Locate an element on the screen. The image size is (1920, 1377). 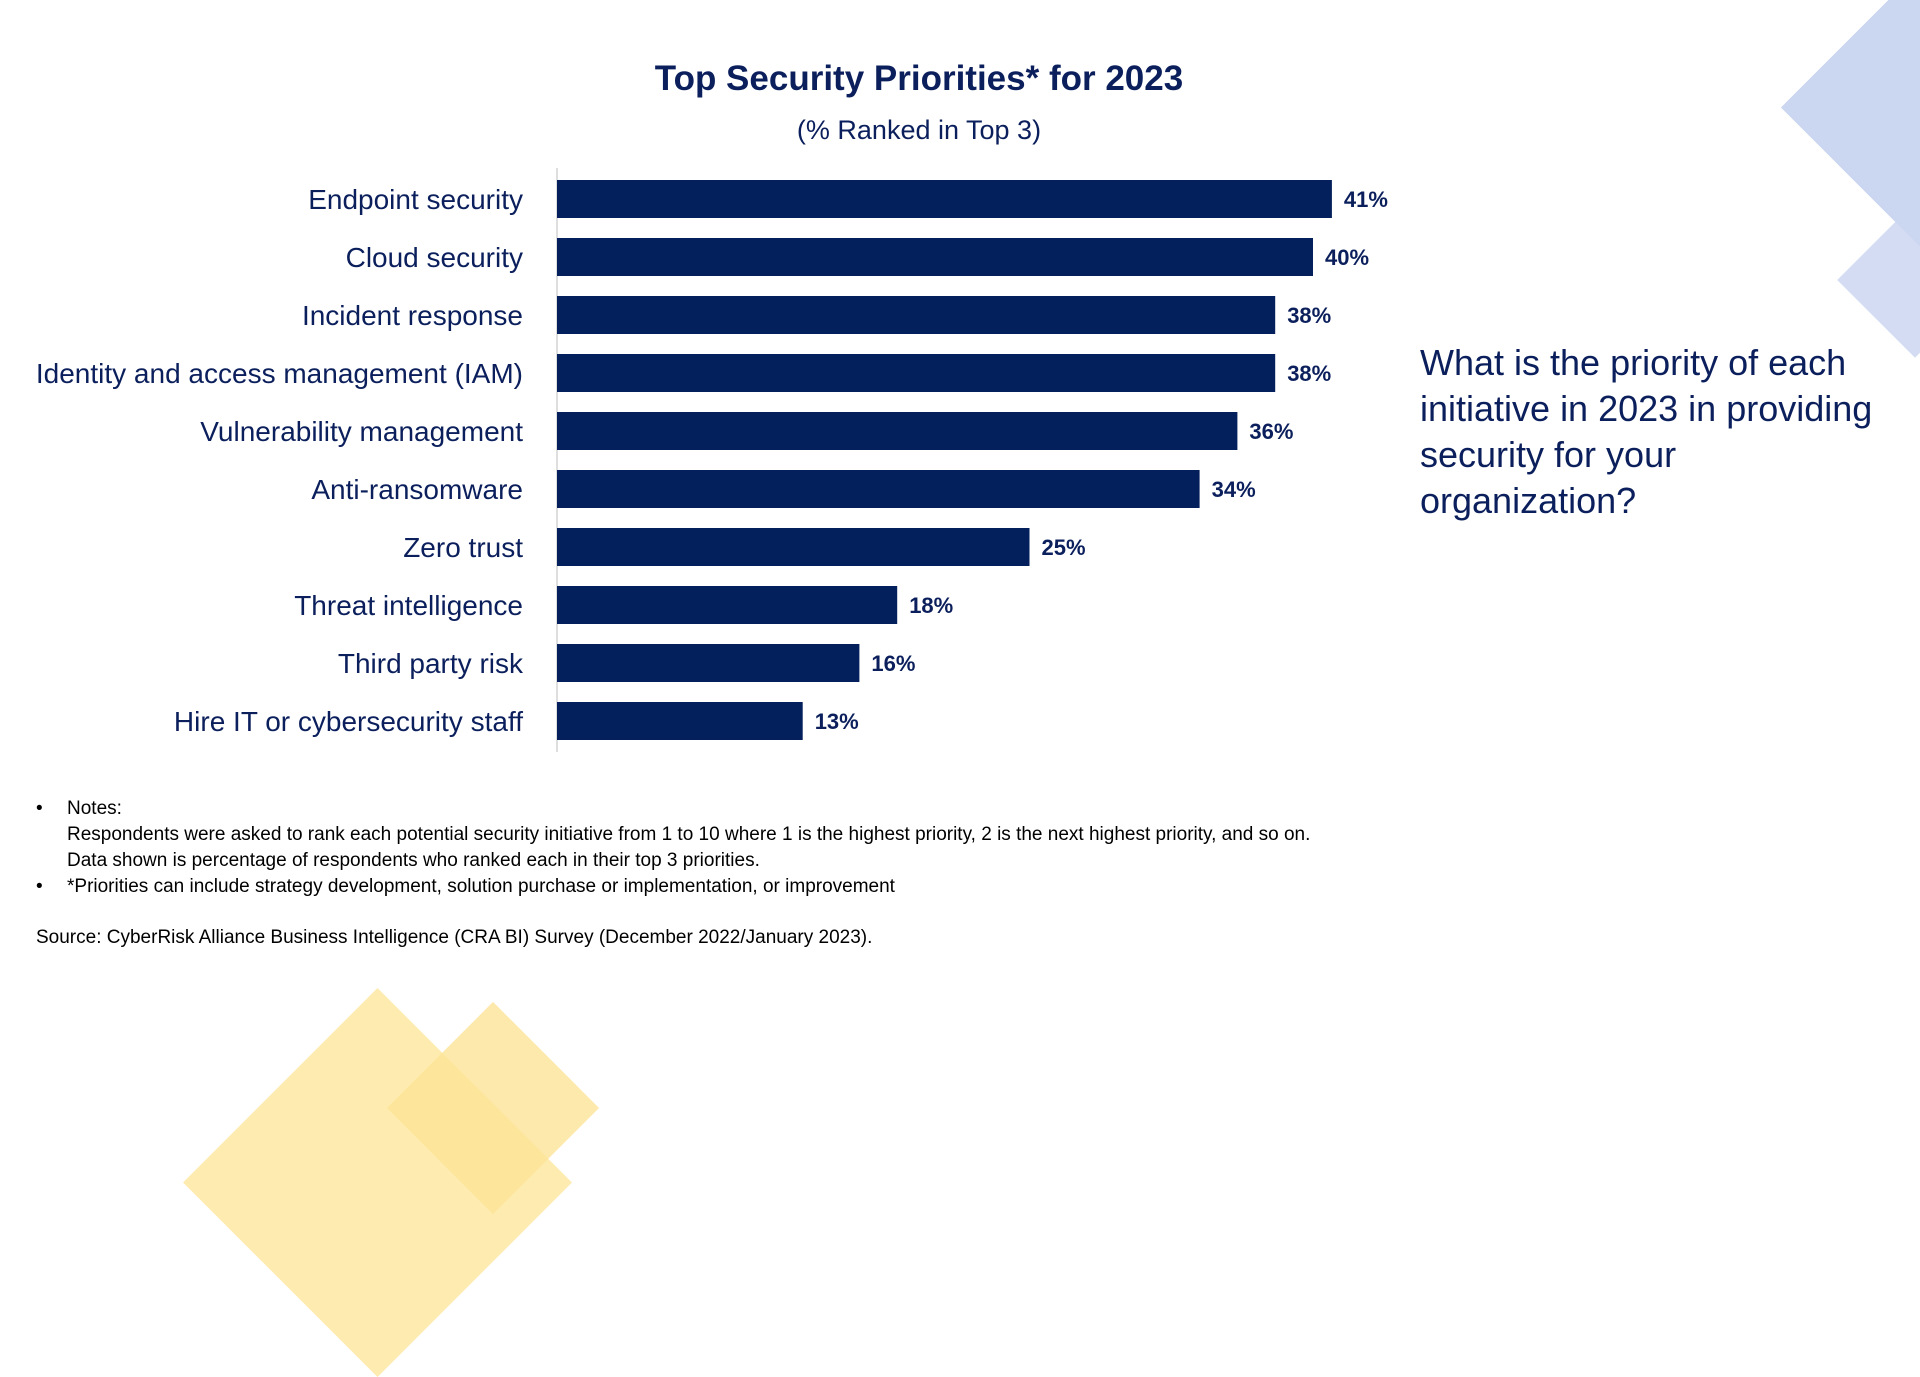
chart-subtitle: (% Ranked in Top 3) is located at coordinates (919, 130).